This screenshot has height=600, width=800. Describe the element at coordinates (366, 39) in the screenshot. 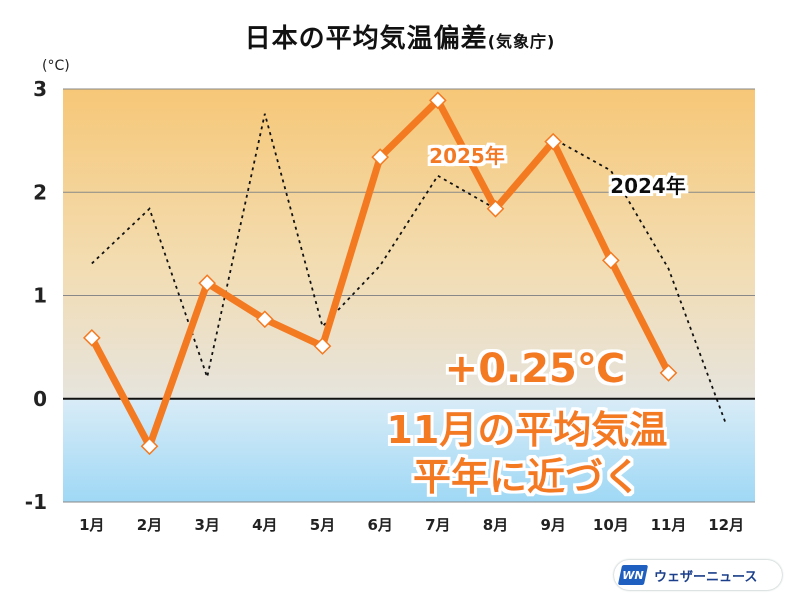

I see `chart-title-main: 日本の平均気温偏差` at that location.